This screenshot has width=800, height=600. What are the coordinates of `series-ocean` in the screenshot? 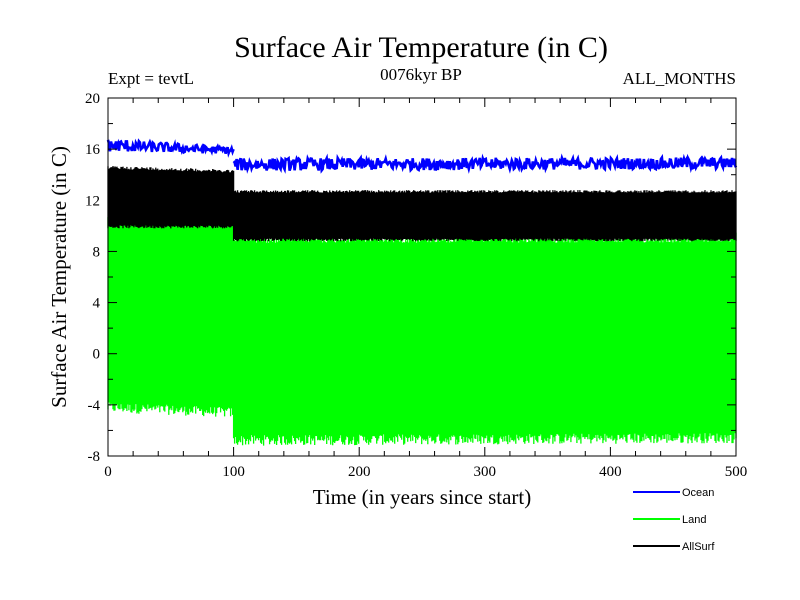 It's located at (422, 156).